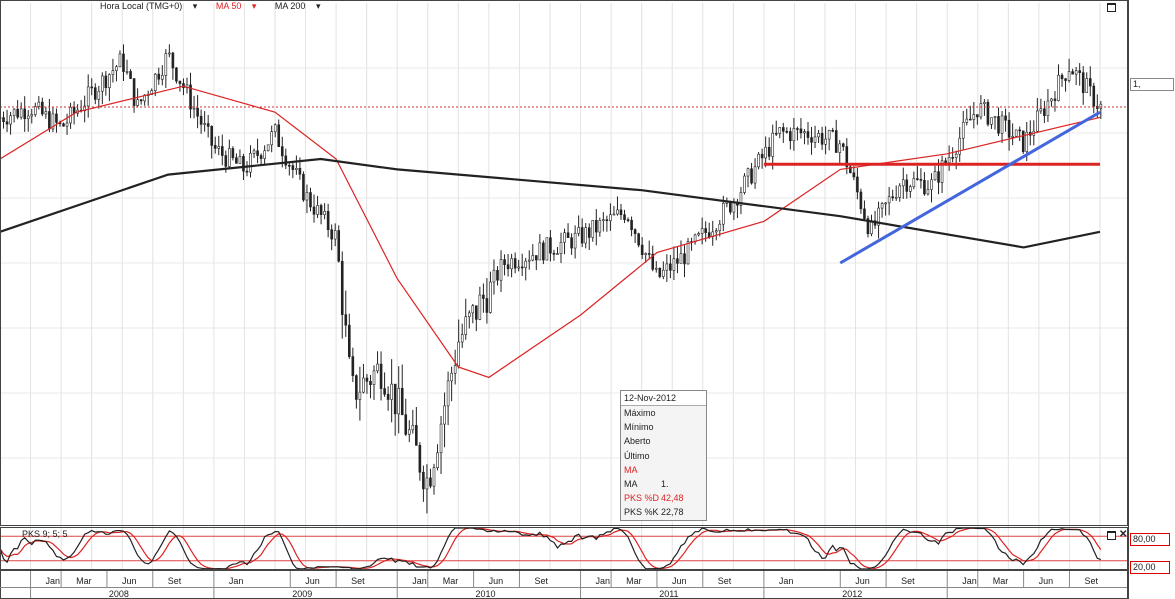 Image resolution: width=1175 pixels, height=599 pixels. What do you see at coordinates (1123, 534) in the screenshot?
I see `close-icon: ✕` at bounding box center [1123, 534].